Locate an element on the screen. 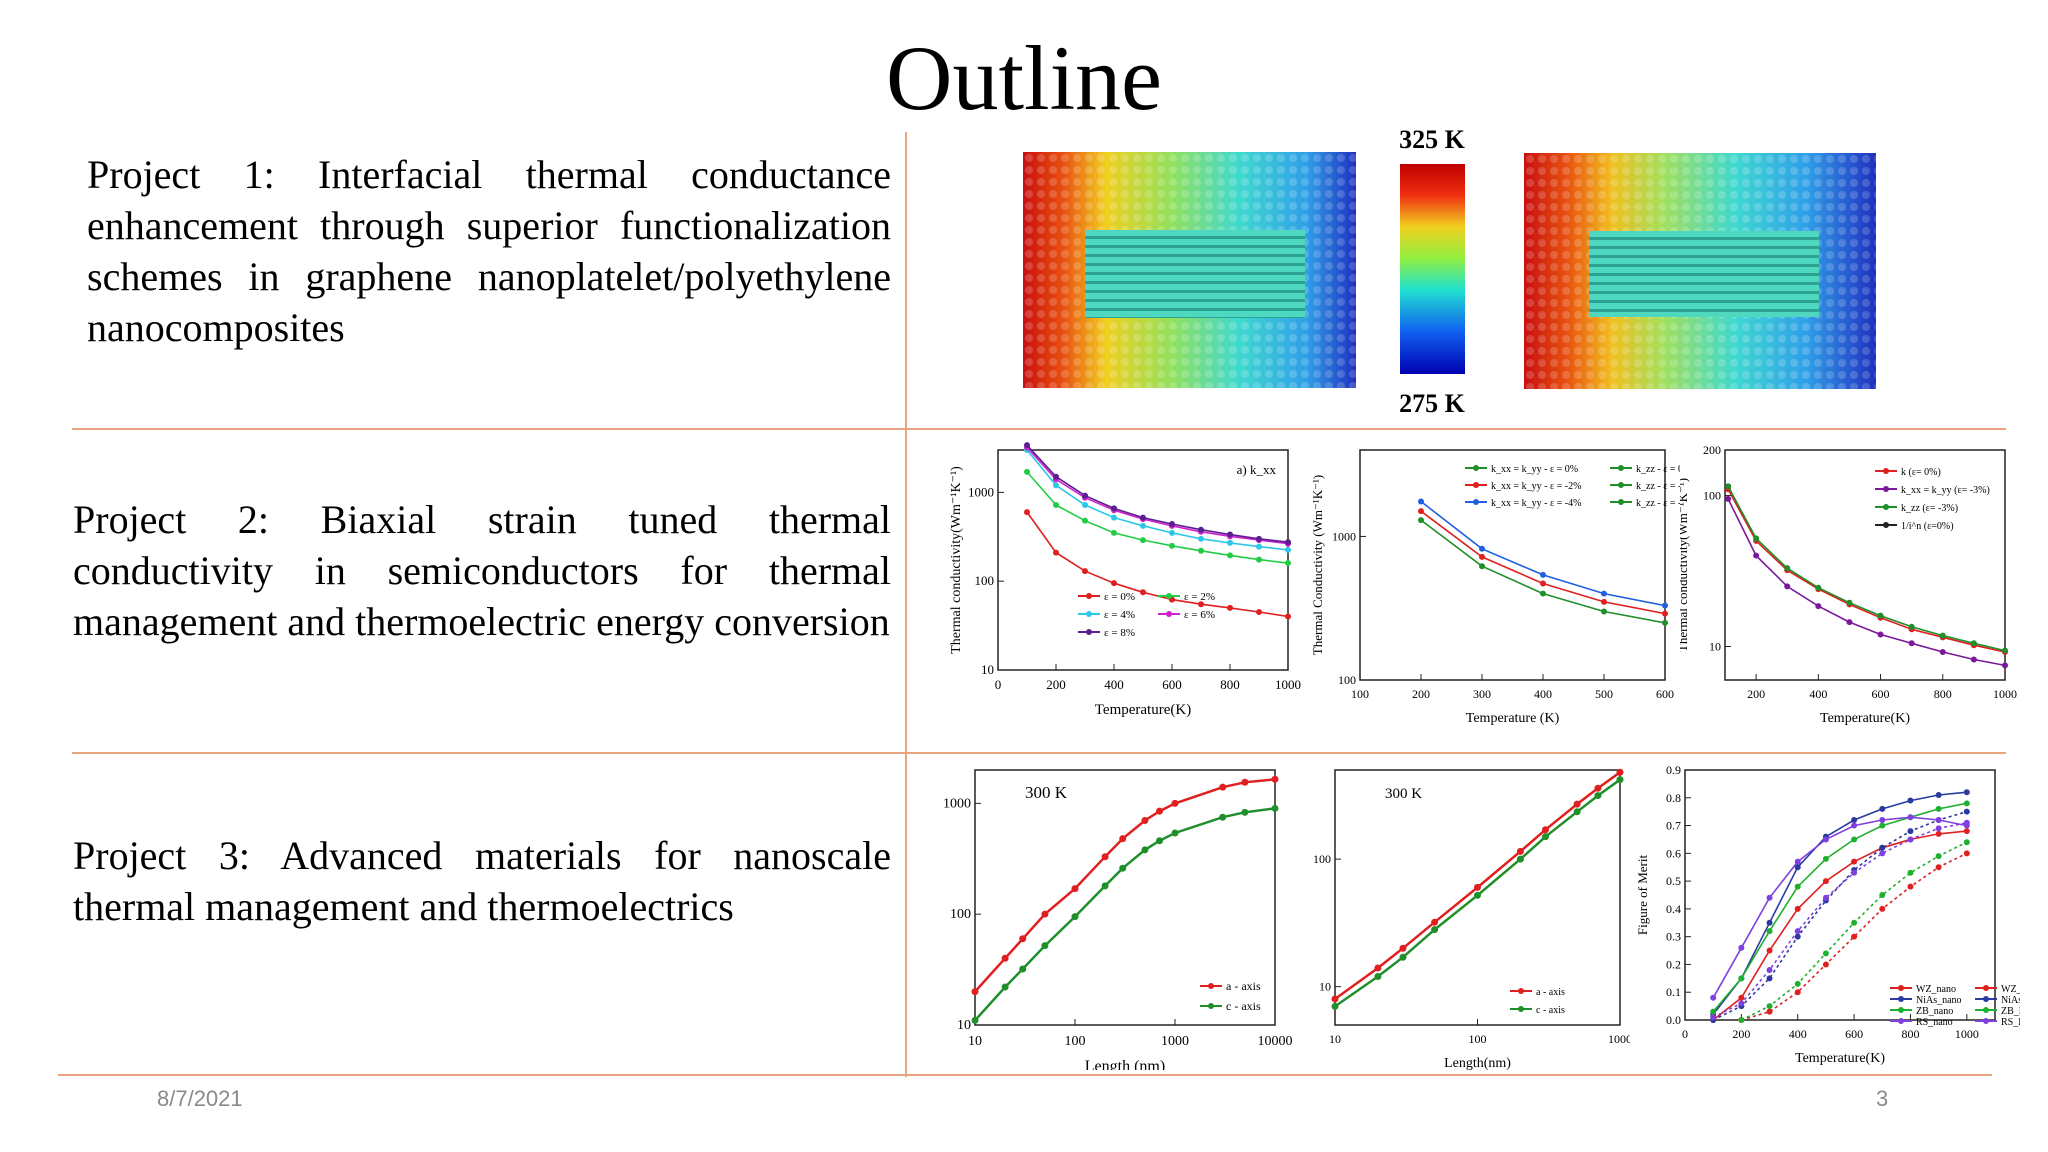  plot-frame is located at coordinates (1840, 895).